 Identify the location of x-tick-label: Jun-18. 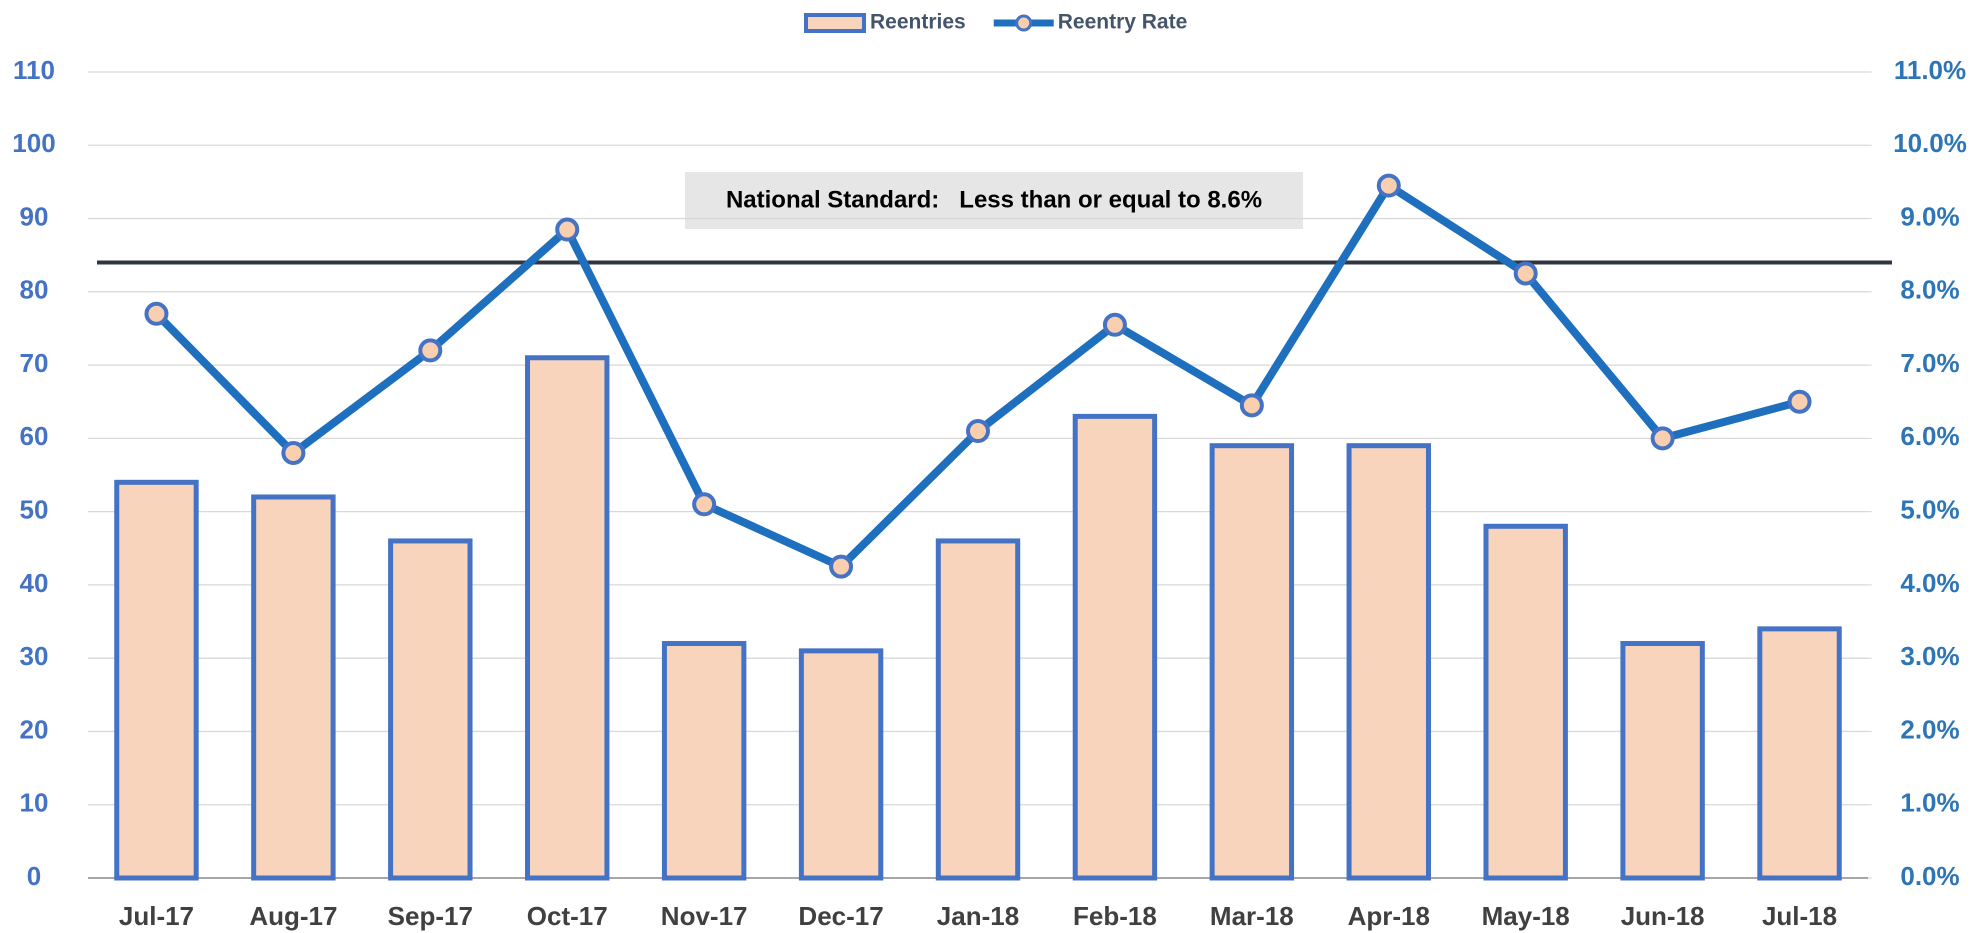
(1663, 916).